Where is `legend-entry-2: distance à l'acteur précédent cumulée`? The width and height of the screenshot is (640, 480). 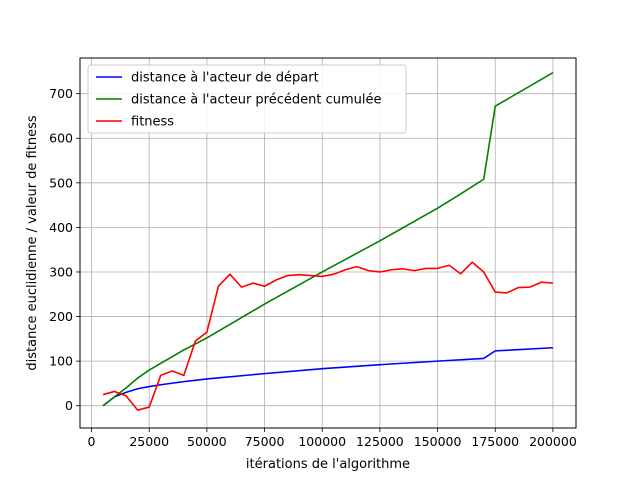
legend-entry-2: distance à l'acteur précédent cumulée is located at coordinates (256, 100).